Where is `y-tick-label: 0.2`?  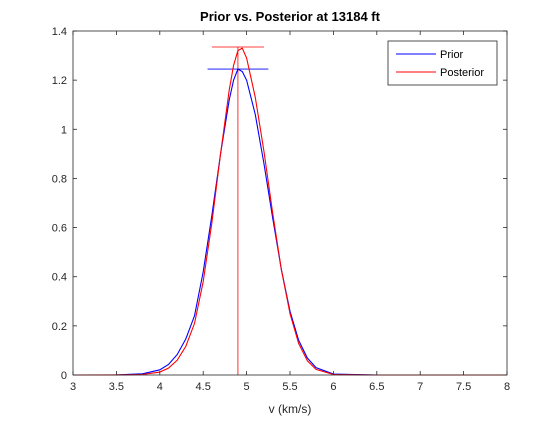 y-tick-label: 0.2 is located at coordinates (59, 327).